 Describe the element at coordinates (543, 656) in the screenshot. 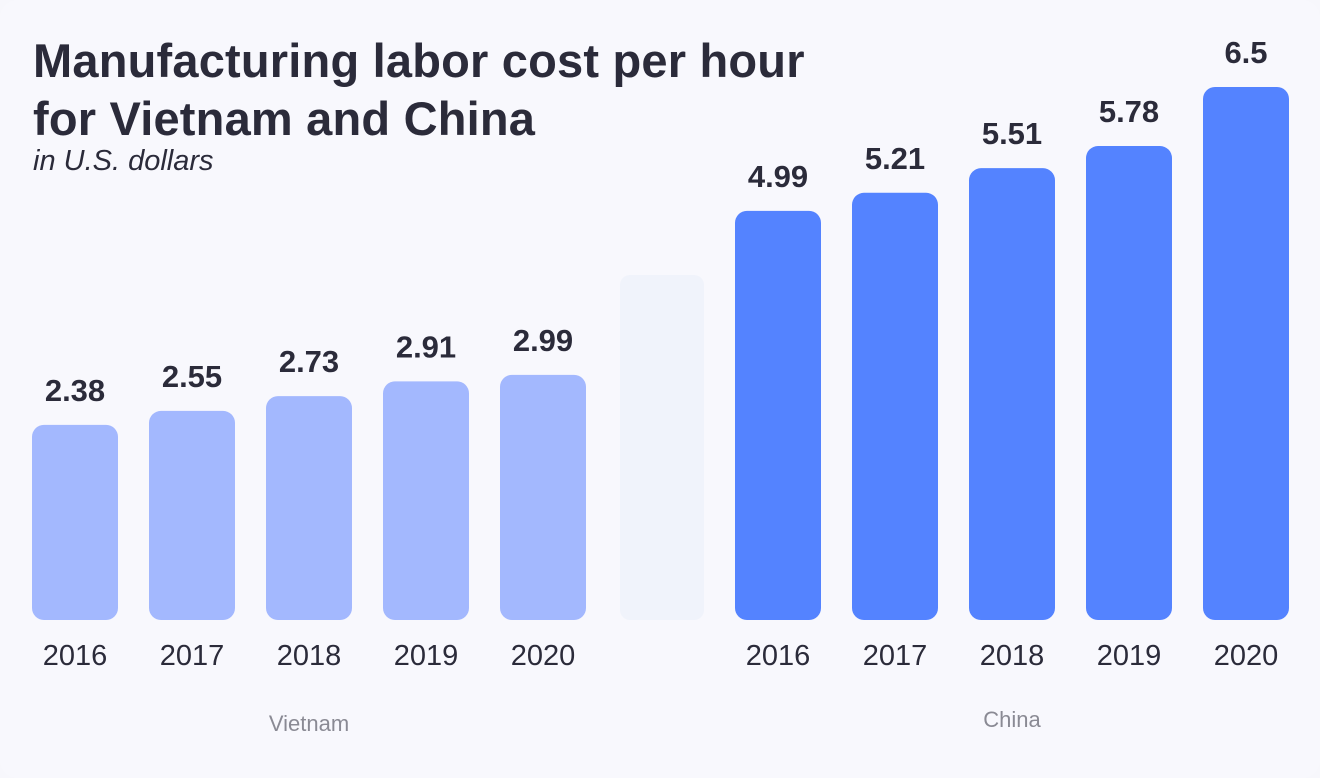

I see `x-tick-vietnam-2020: 2020` at that location.